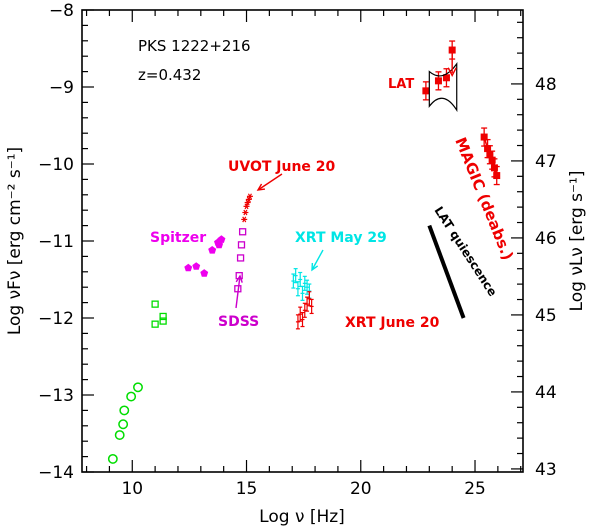 The width and height of the screenshot is (600, 529). Describe the element at coordinates (490, 156) in the screenshot. I see `magic-line` at that location.